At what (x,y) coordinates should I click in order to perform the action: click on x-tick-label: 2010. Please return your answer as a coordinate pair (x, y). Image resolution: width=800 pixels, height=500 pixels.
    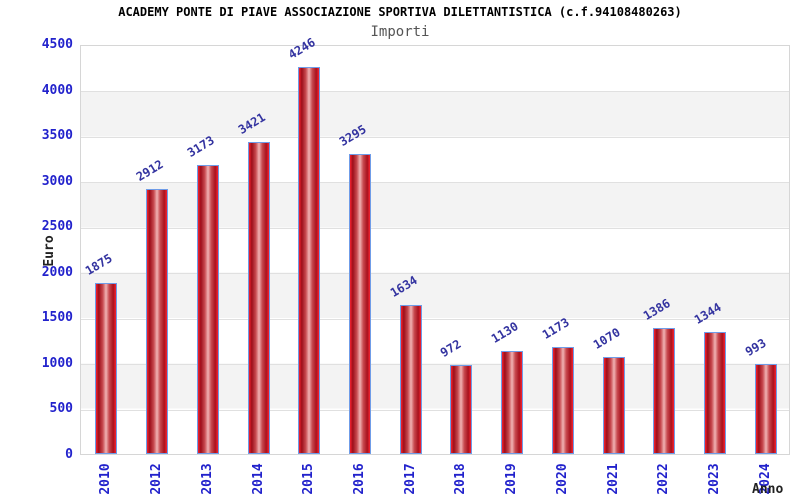
    Looking at the image, I should click on (105, 479).